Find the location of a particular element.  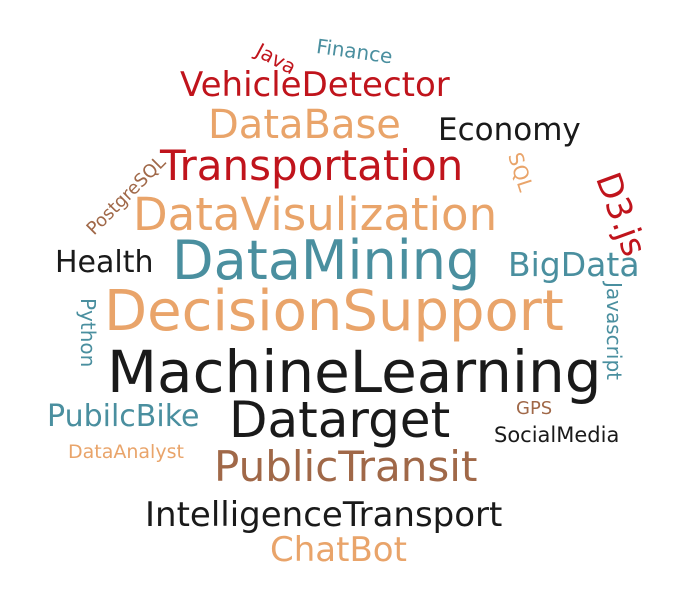

word-sql: SQL is located at coordinates (521, 172).